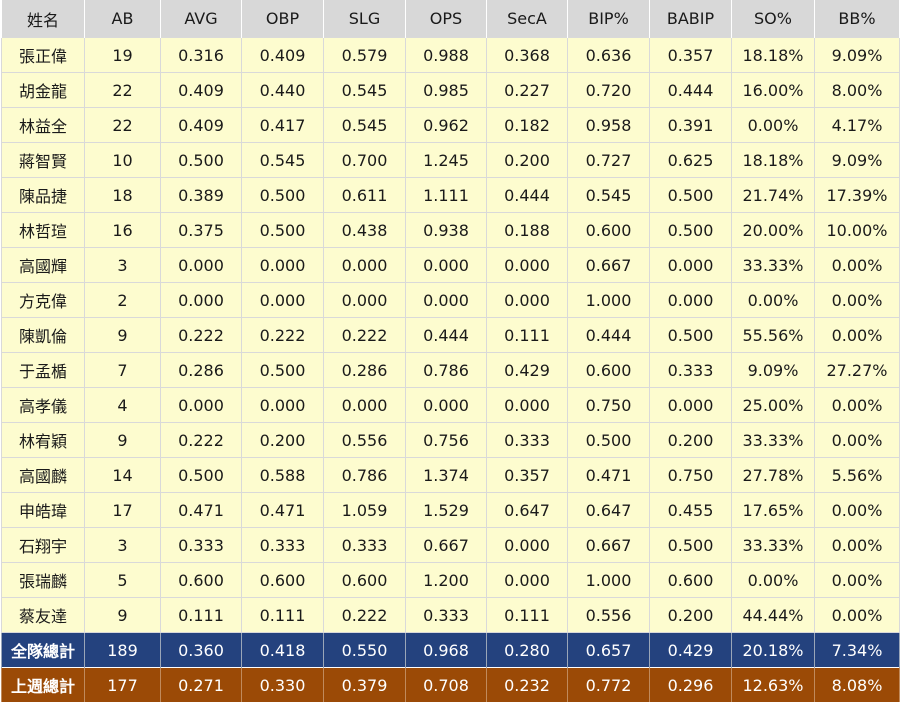 This screenshot has width=900, height=716. Describe the element at coordinates (282, 475) in the screenshot. I see `stat-cell-obp: 0.588` at that location.